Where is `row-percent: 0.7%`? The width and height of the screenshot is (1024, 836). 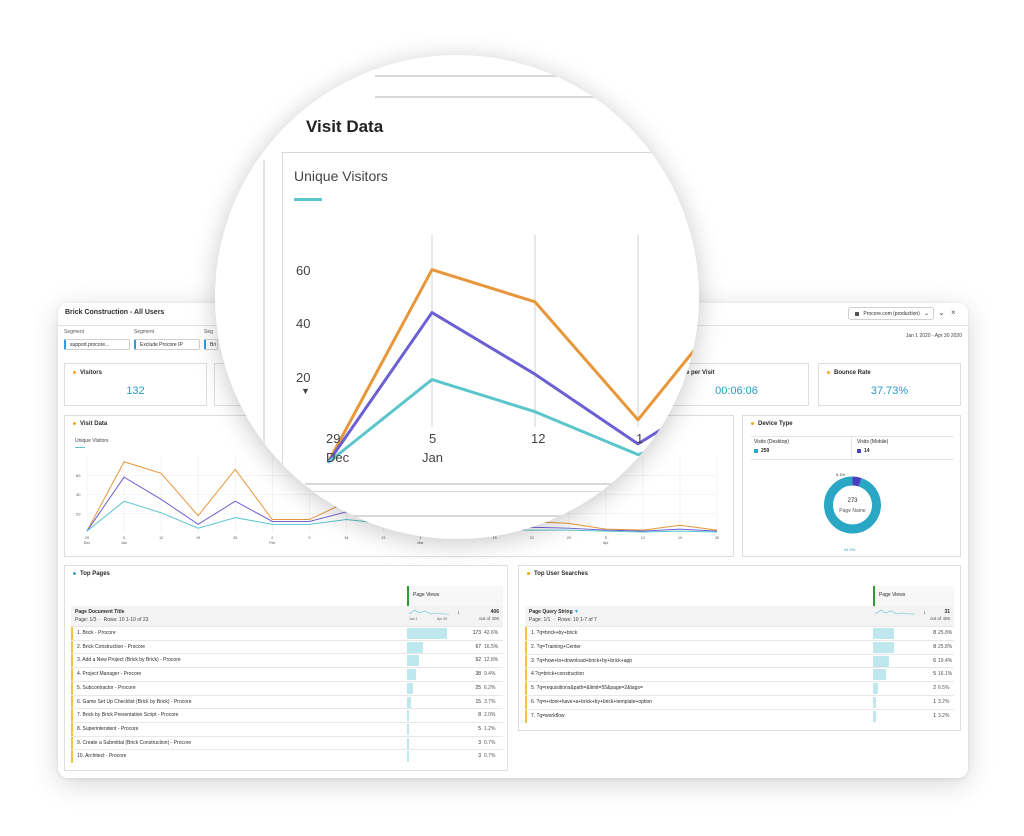 row-percent: 0.7% is located at coordinates (490, 742).